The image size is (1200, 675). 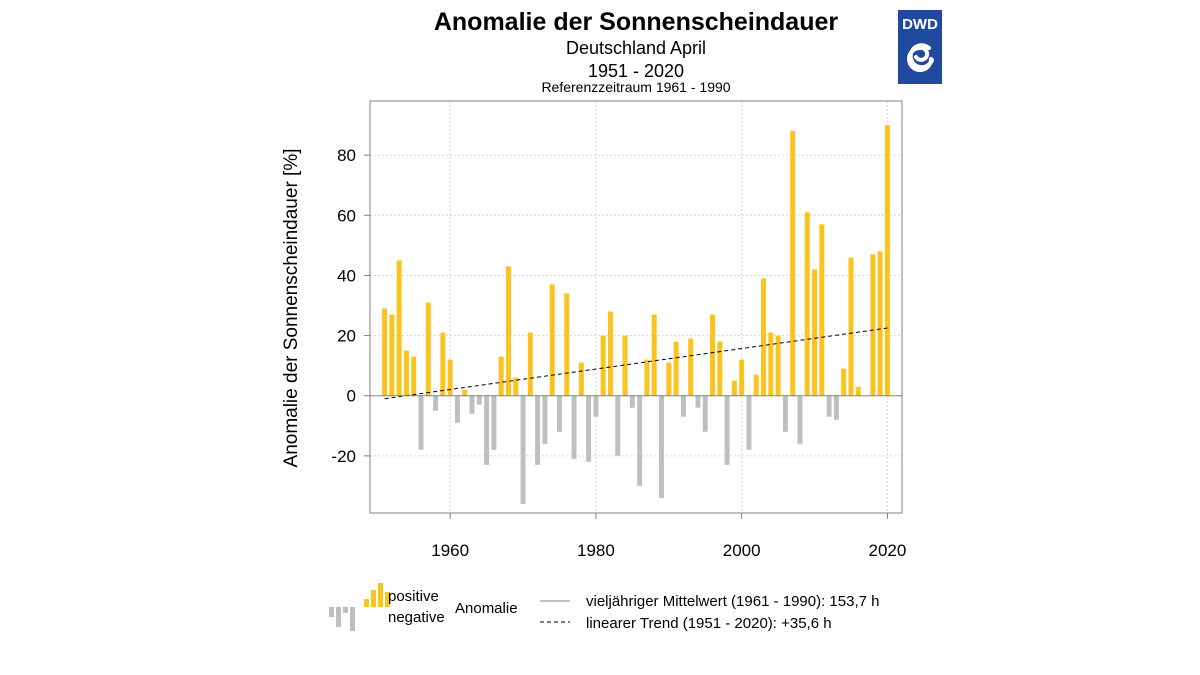 I want to click on legend-negative: negative, so click(x=416, y=617).